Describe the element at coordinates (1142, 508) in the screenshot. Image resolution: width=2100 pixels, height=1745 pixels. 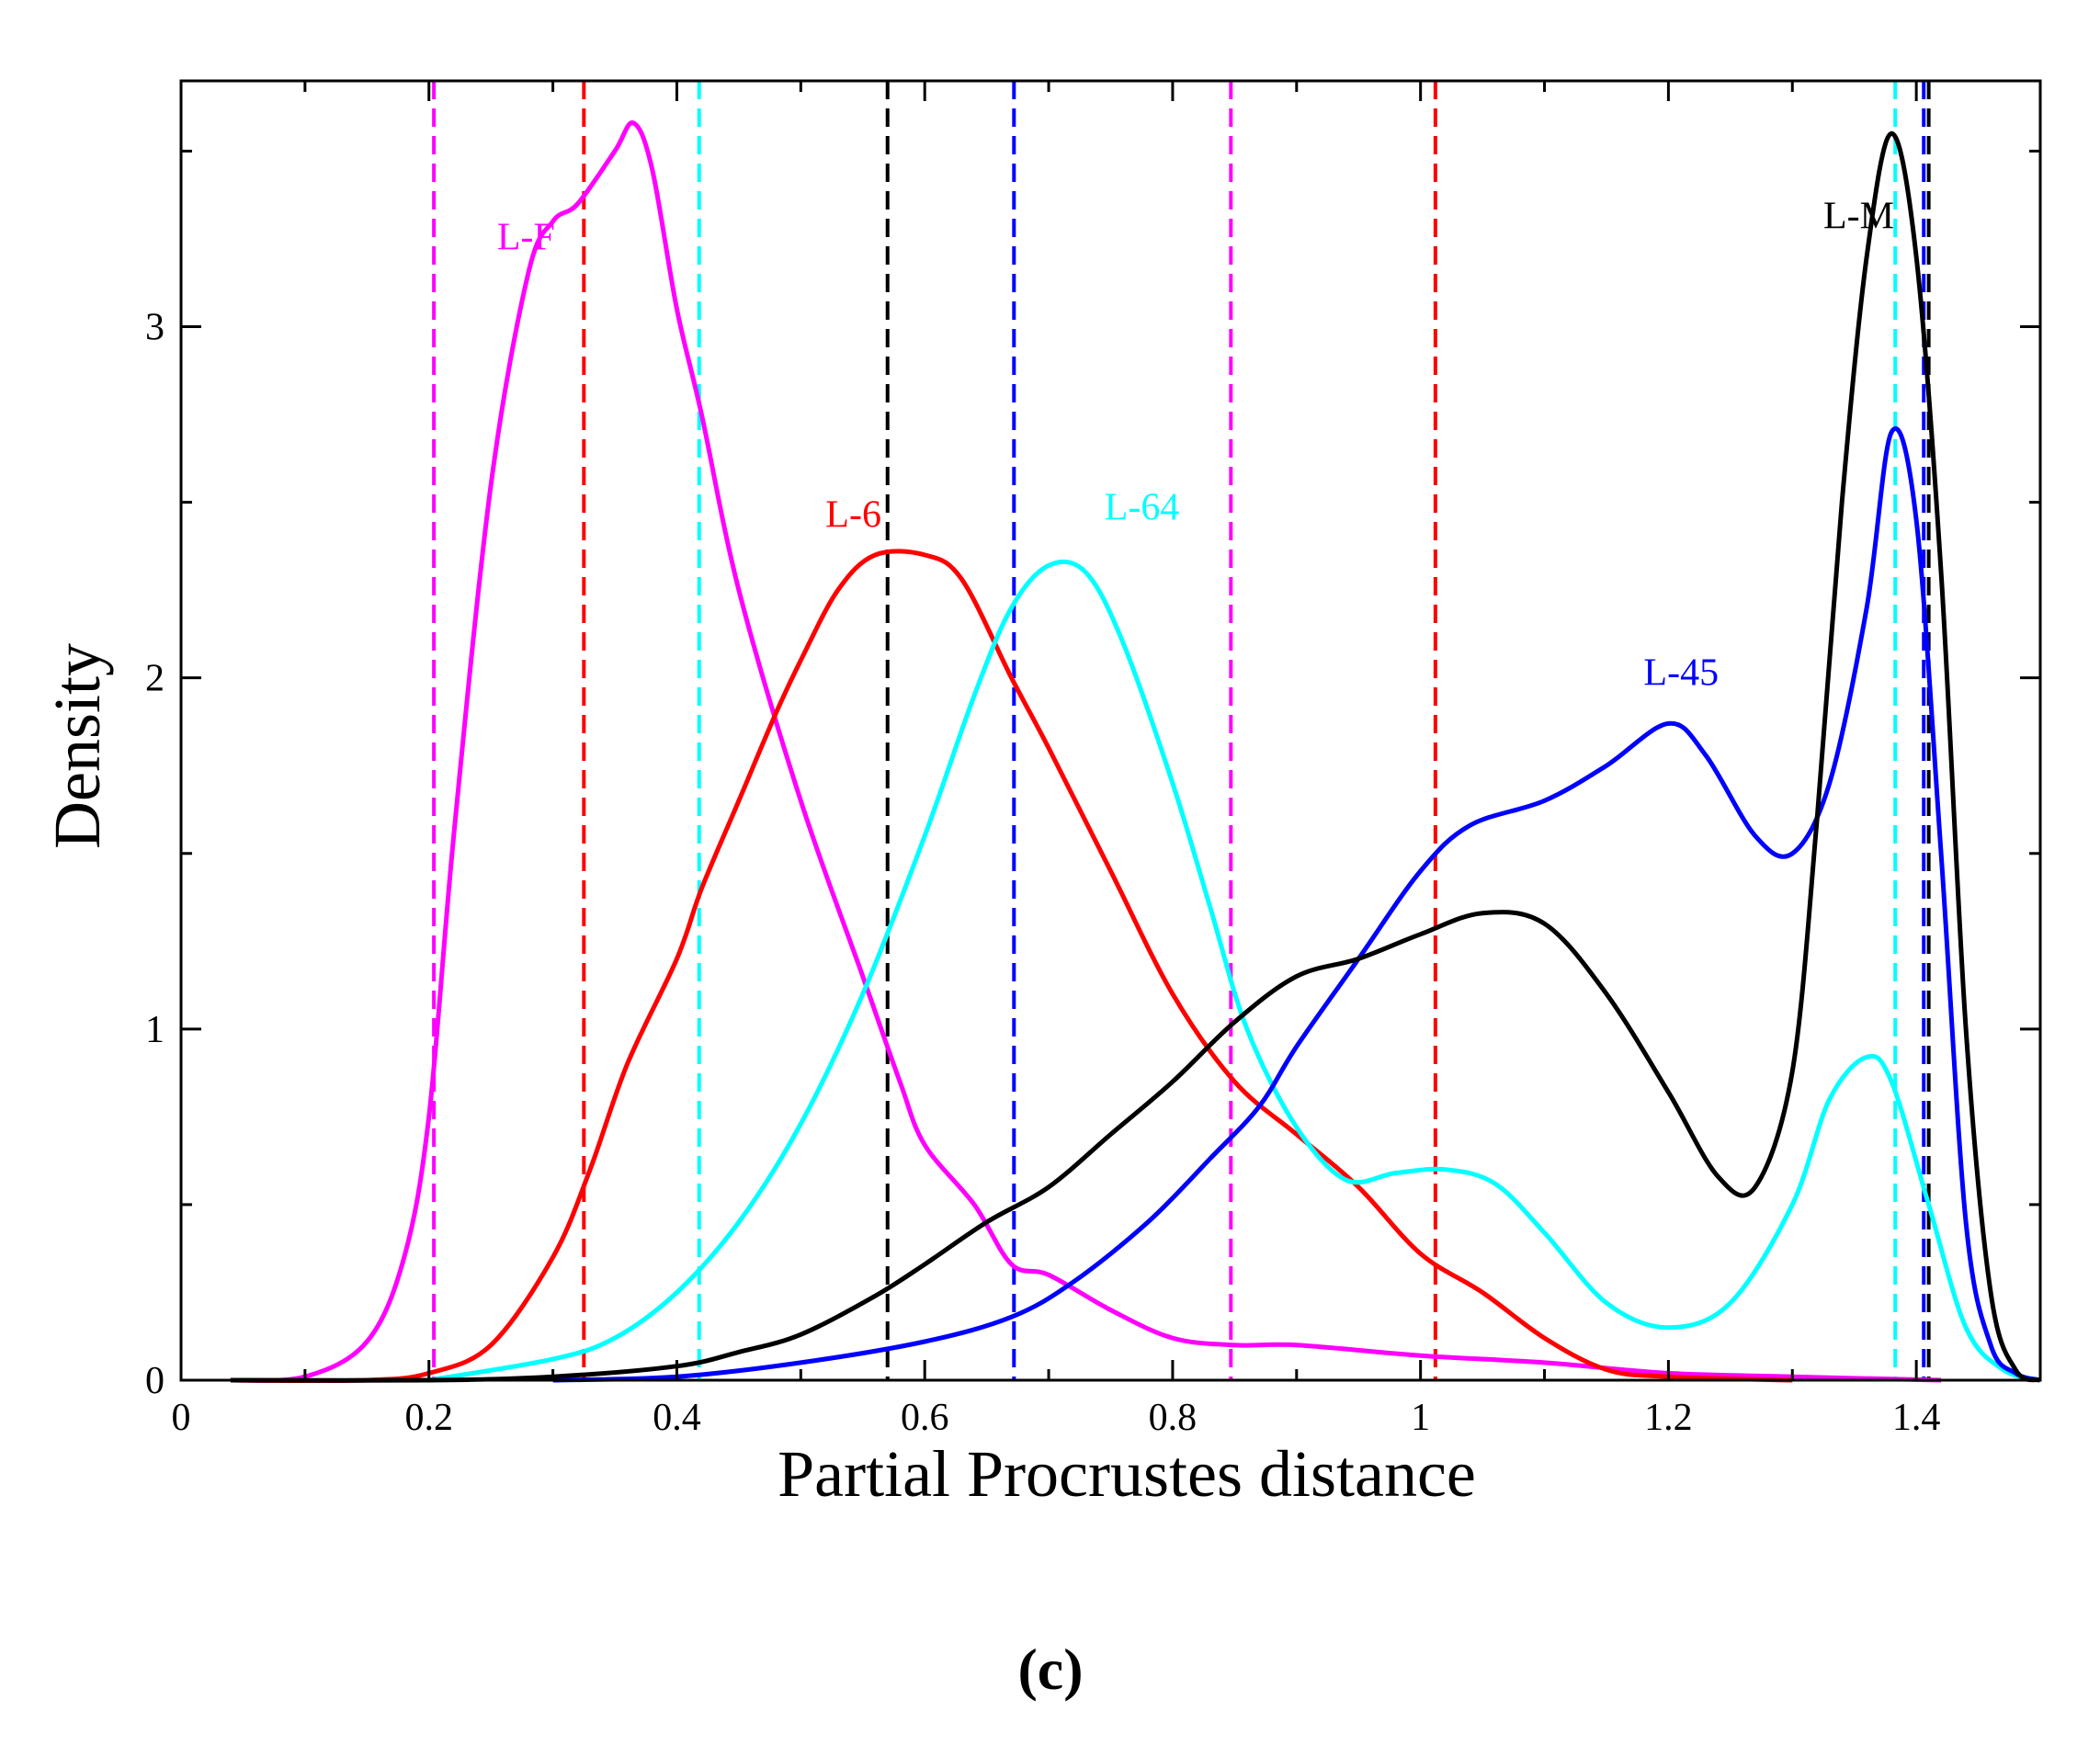
I see `series-label-L-64: L-64` at that location.